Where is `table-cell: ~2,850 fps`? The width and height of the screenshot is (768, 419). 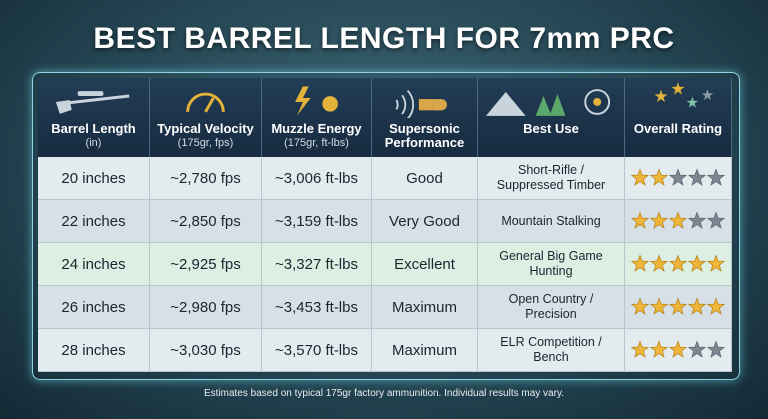
table-cell: ~2,850 fps is located at coordinates (206, 221).